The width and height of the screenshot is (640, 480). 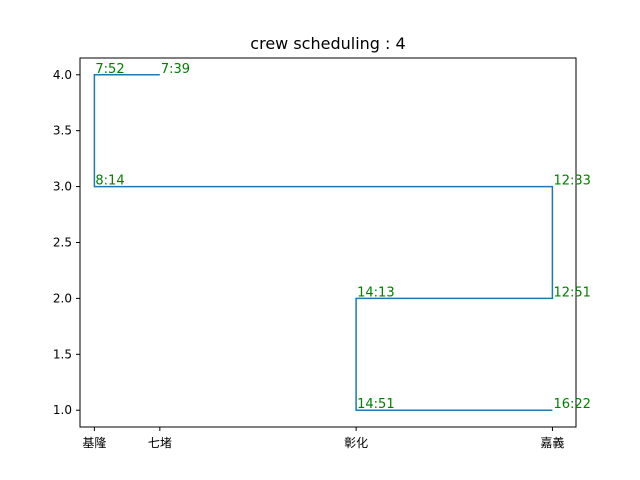 What do you see at coordinates (571, 292) in the screenshot?
I see `time-annotation: 12:51` at bounding box center [571, 292].